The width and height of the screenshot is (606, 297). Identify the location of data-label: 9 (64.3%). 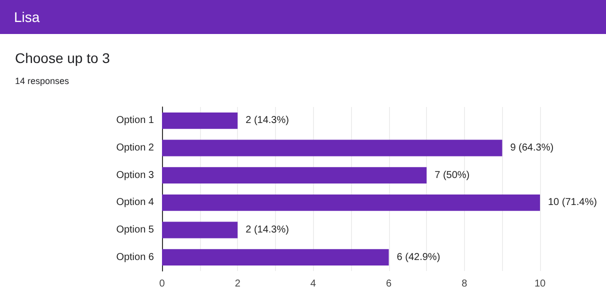
(532, 148).